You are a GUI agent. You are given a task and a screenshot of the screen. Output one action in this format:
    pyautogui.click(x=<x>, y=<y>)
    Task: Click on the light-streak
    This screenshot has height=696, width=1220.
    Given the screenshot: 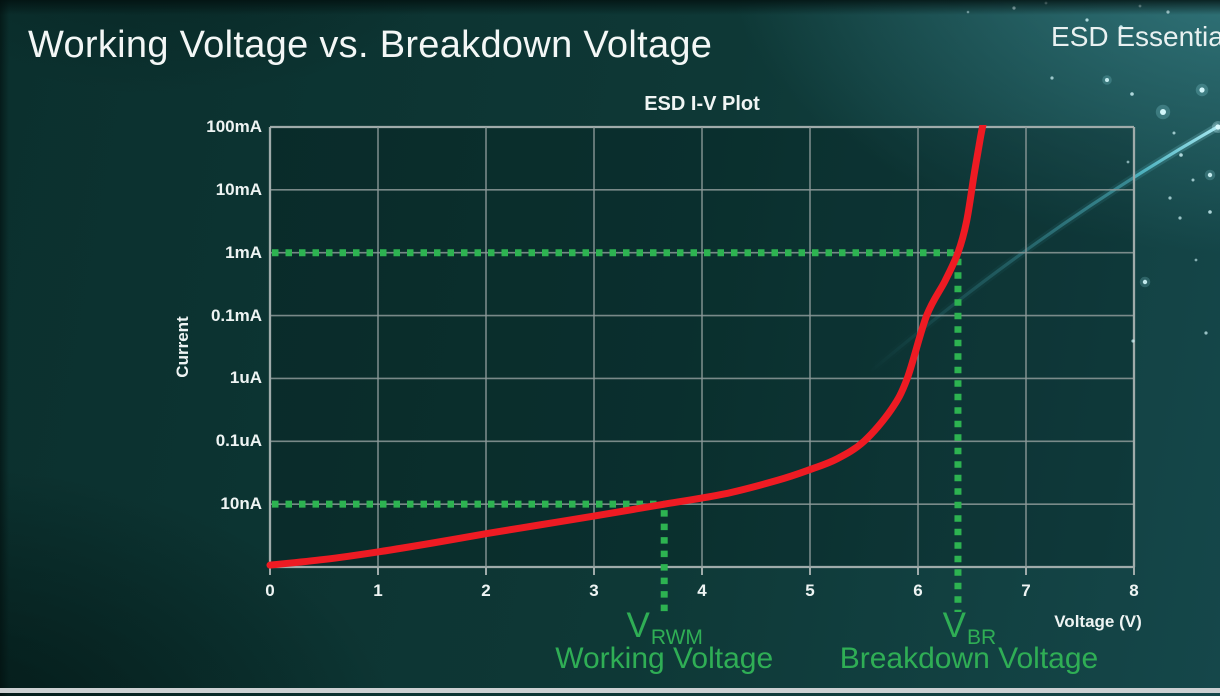 What is the action you would take?
    pyautogui.click(x=1043, y=248)
    